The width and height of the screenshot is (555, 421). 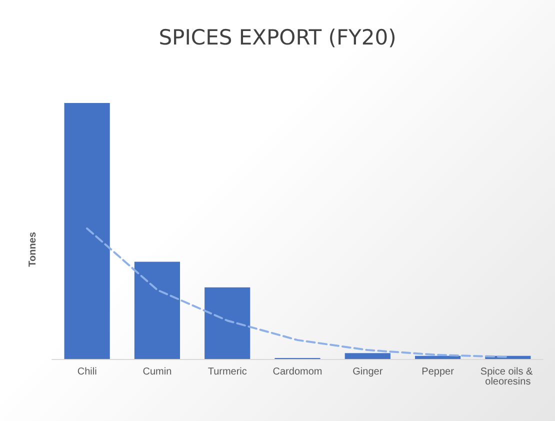 I want to click on x-tick-label: Ginger, so click(x=368, y=372).